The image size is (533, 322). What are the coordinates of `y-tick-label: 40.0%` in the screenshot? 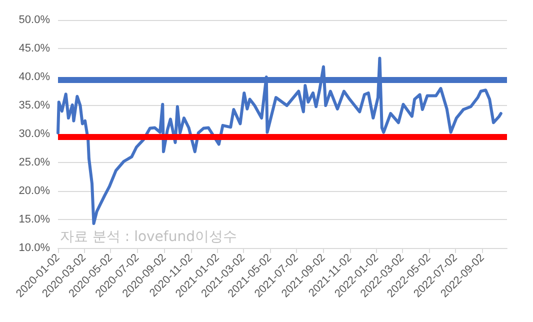 It's located at (34, 77).